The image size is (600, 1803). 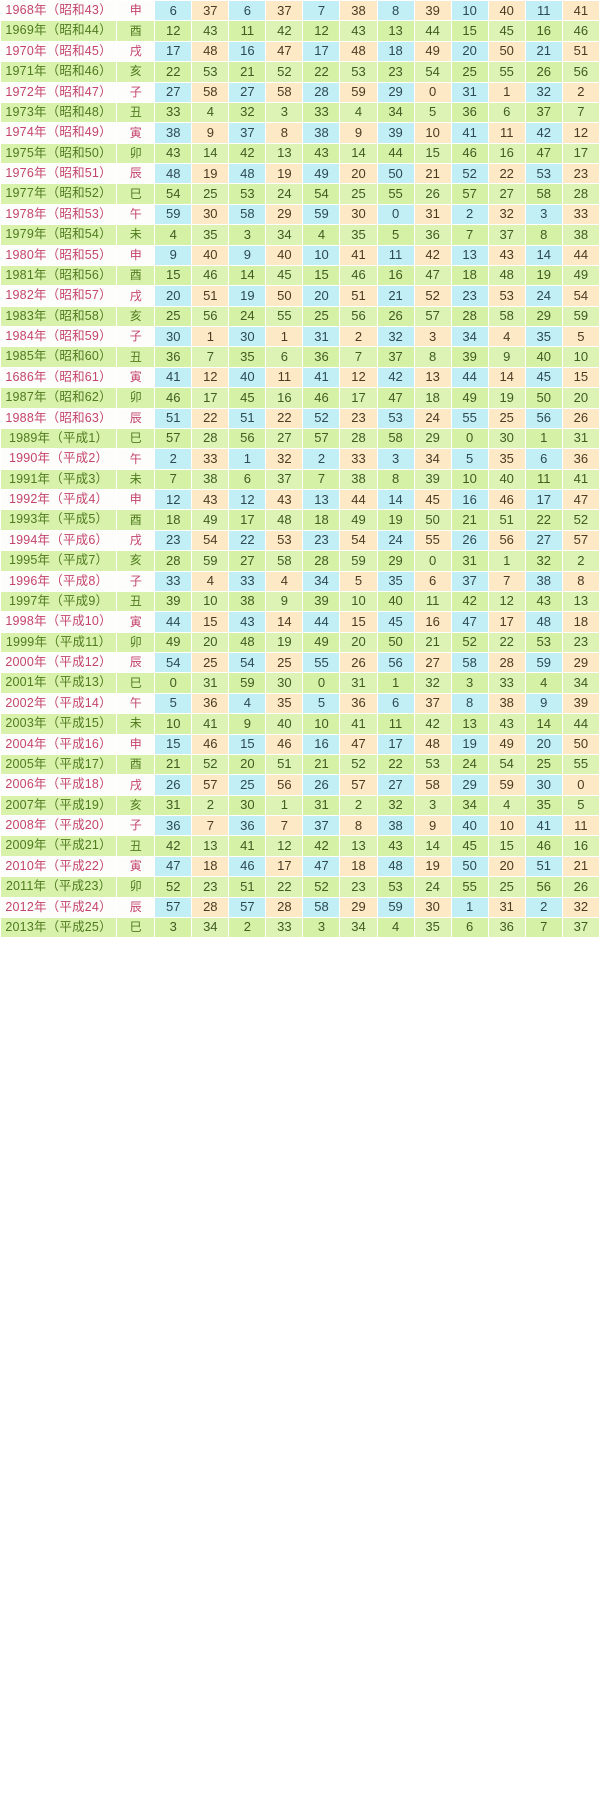 What do you see at coordinates (469, 744) in the screenshot?
I see `value-cell: 19` at bounding box center [469, 744].